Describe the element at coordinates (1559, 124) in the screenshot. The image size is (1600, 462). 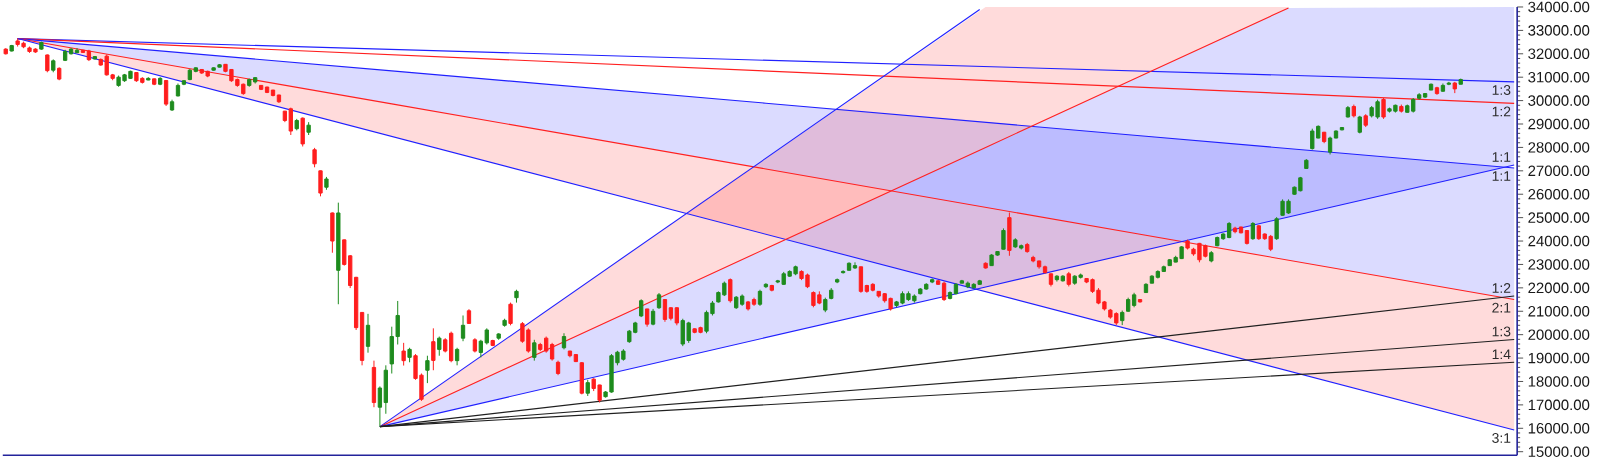
I see `y-tick-label: 29000.00` at that location.